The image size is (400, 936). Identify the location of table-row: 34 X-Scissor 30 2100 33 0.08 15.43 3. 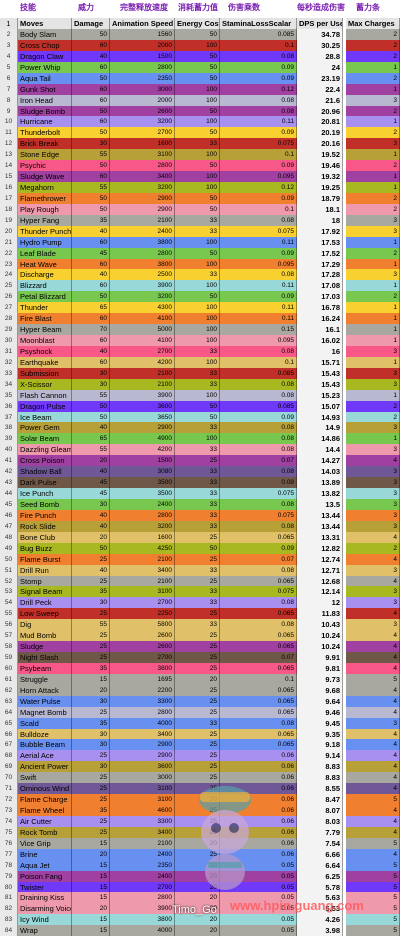
(200, 384).